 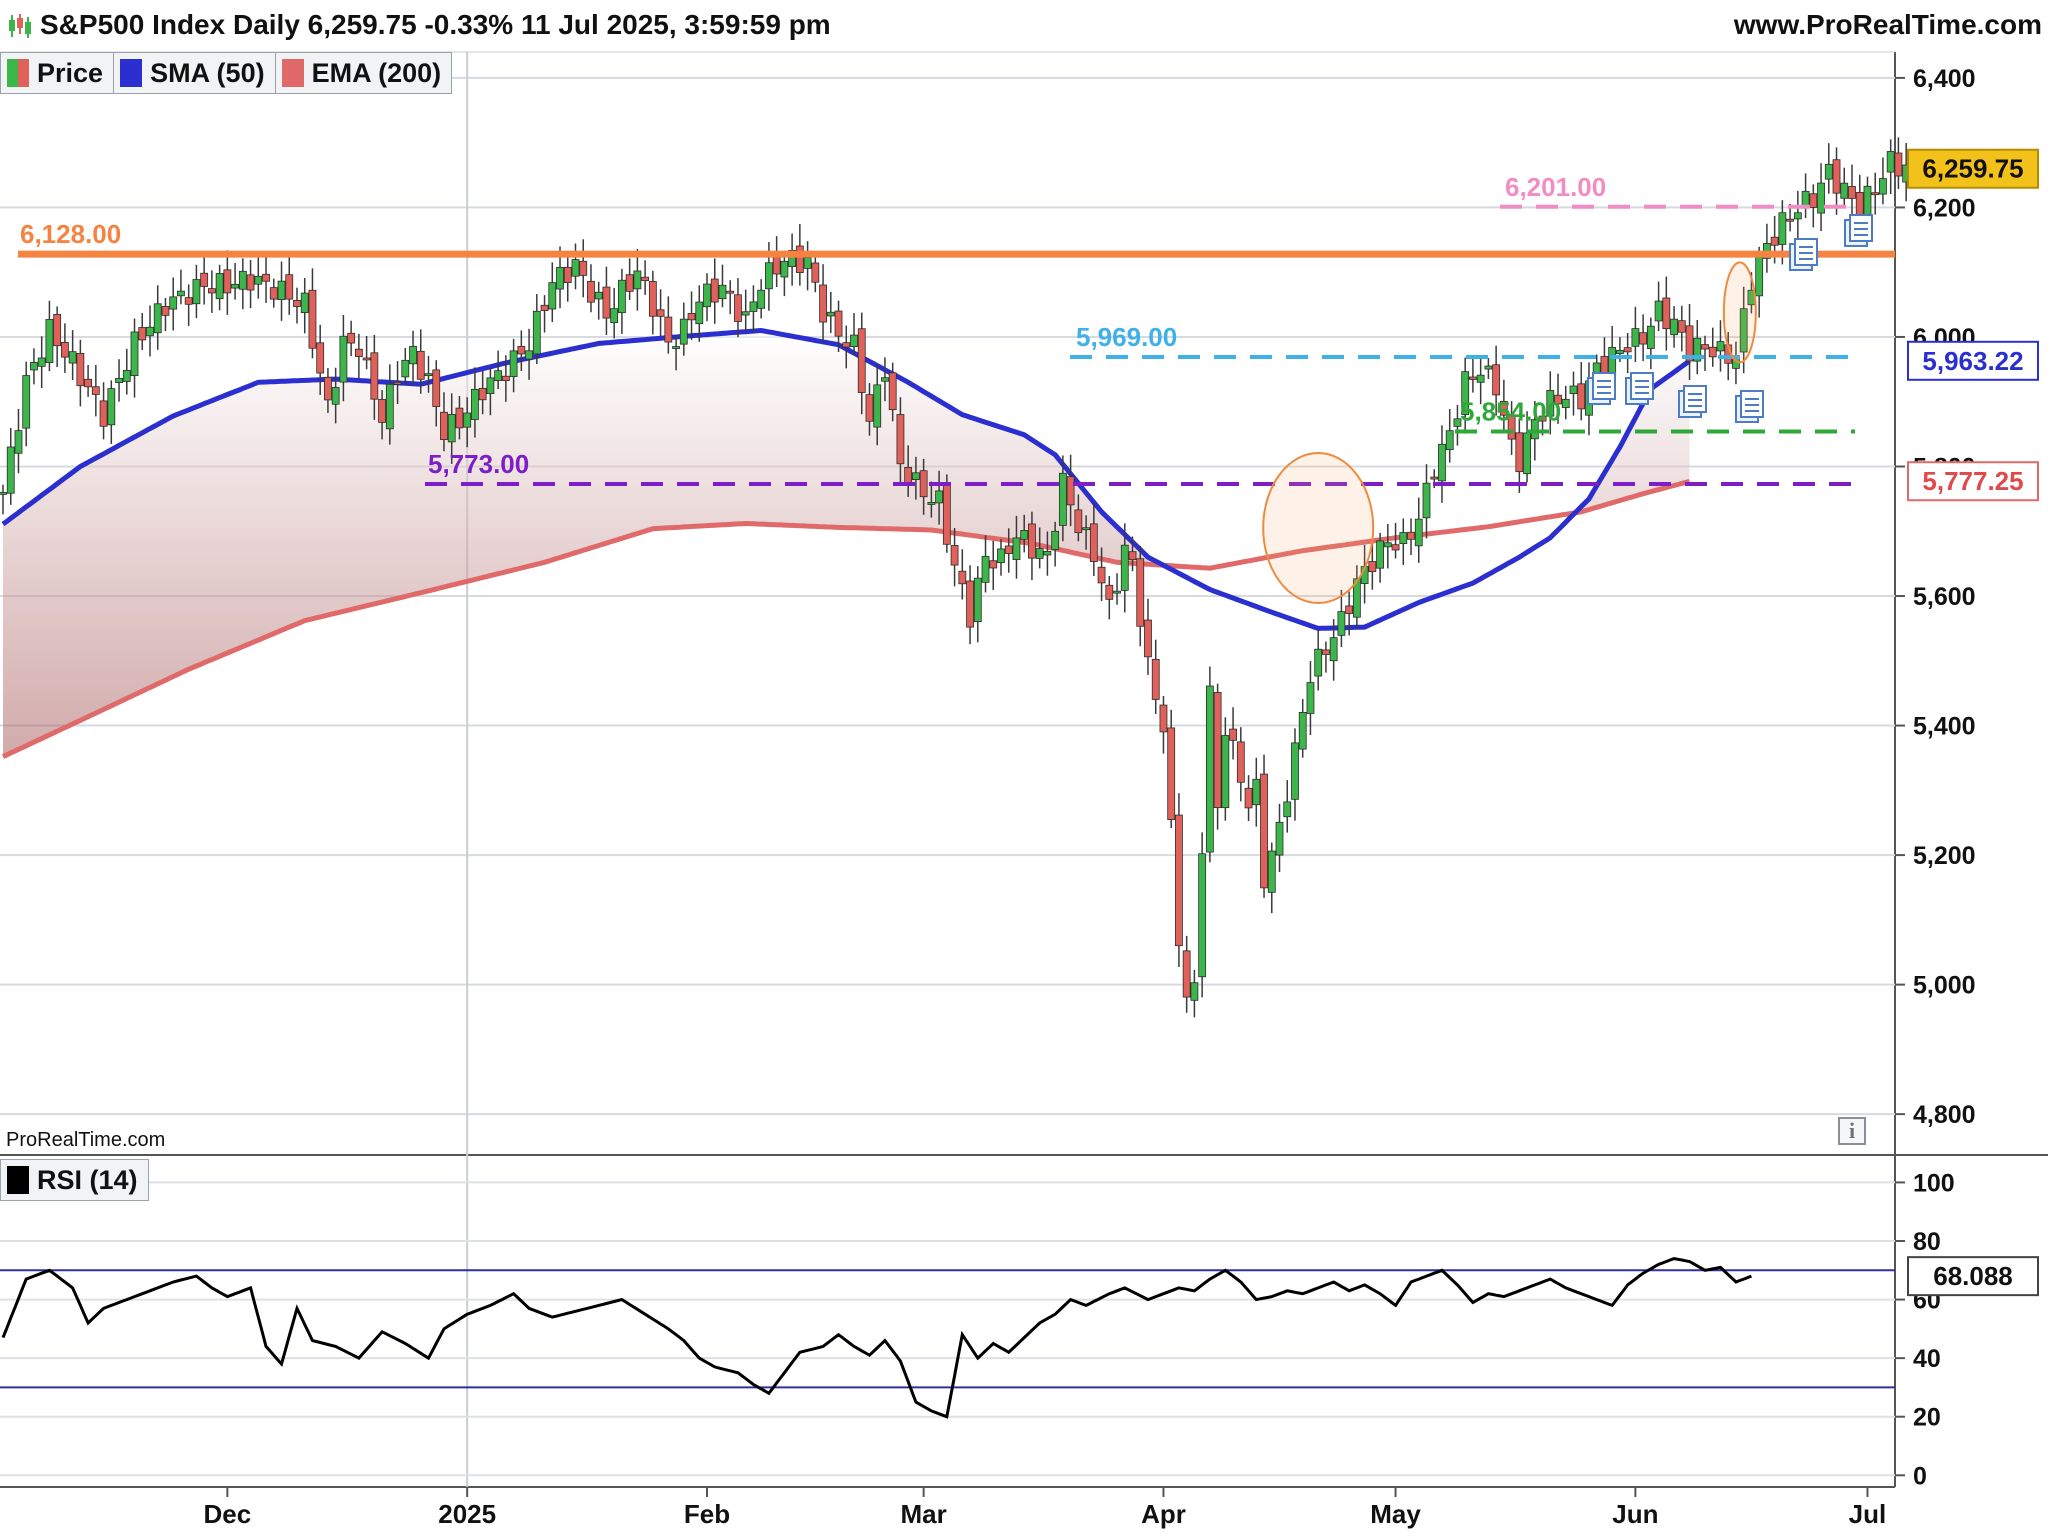 I want to click on price-legend: Price SMA (50) EMA (200), so click(x=226, y=73).